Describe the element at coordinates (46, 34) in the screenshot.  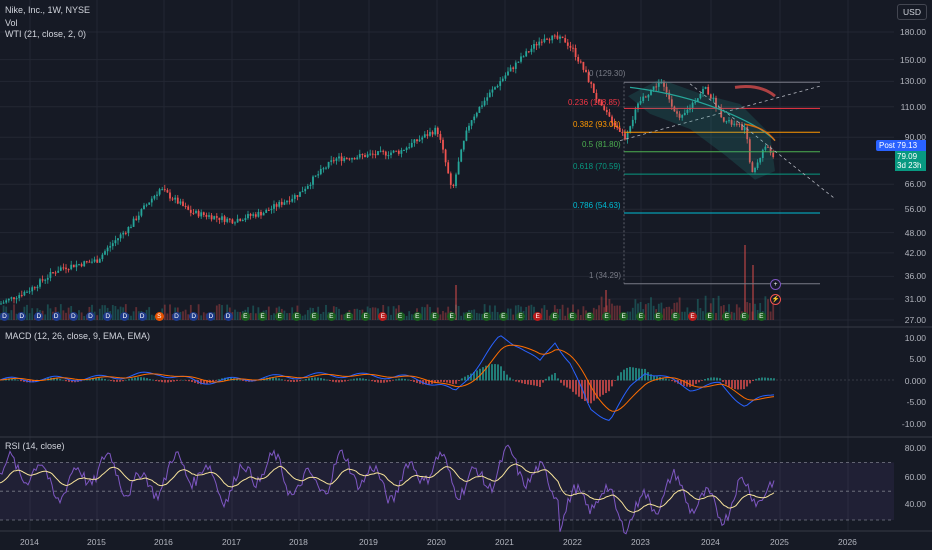
I see `wti-indicator-label: WTI (21, close, 2, 0)` at that location.